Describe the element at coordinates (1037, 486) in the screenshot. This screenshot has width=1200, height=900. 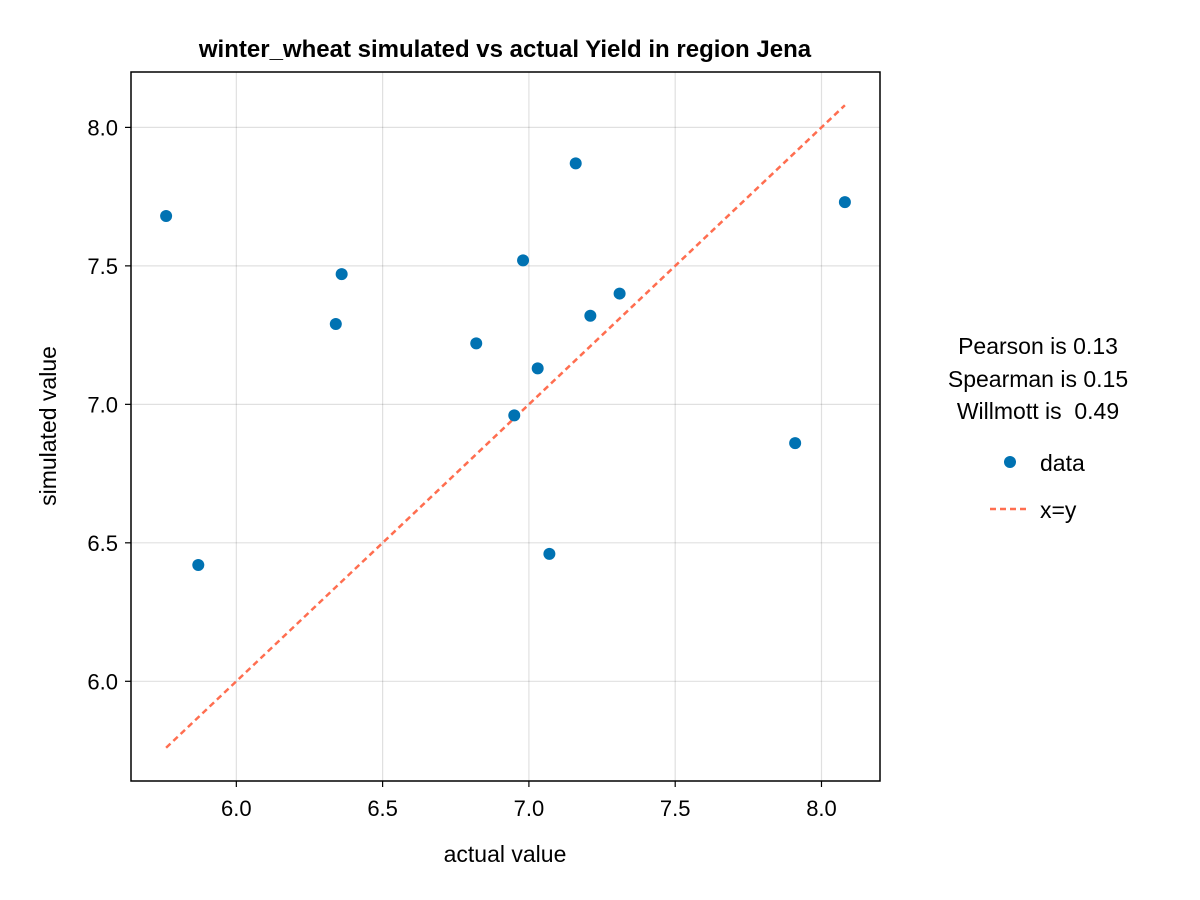
I see `legend: data x=y` at that location.